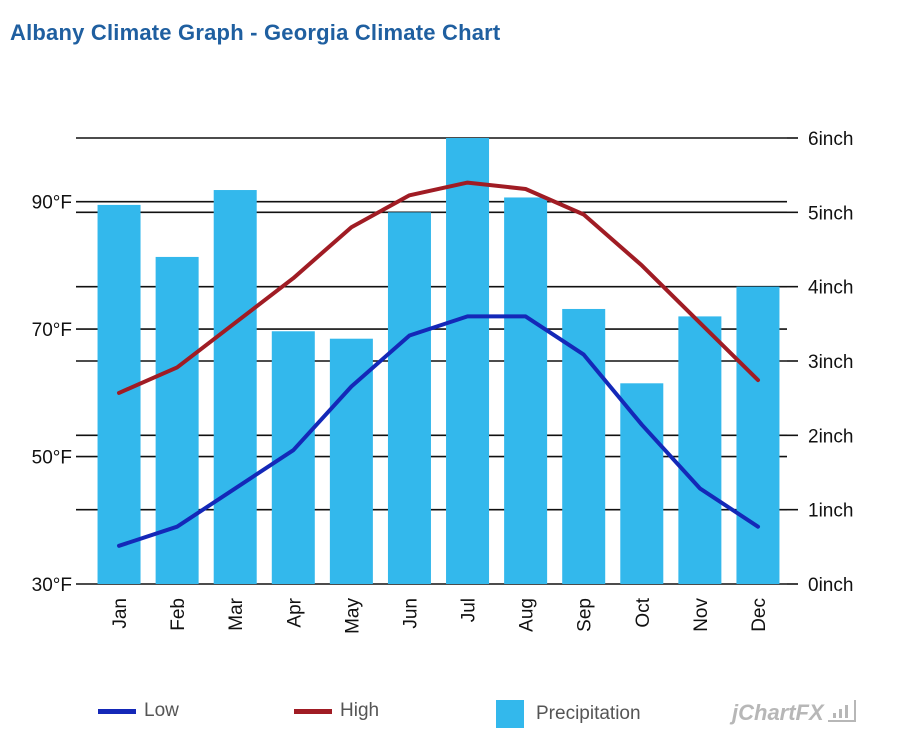 This screenshot has height=750, width=924. I want to click on bar-precipitation-oct, so click(642, 483).